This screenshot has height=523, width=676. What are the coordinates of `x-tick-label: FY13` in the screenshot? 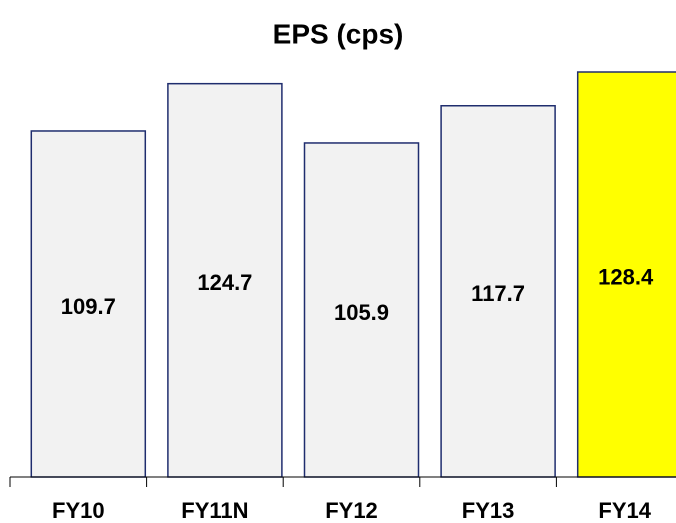 It's located at (488, 510).